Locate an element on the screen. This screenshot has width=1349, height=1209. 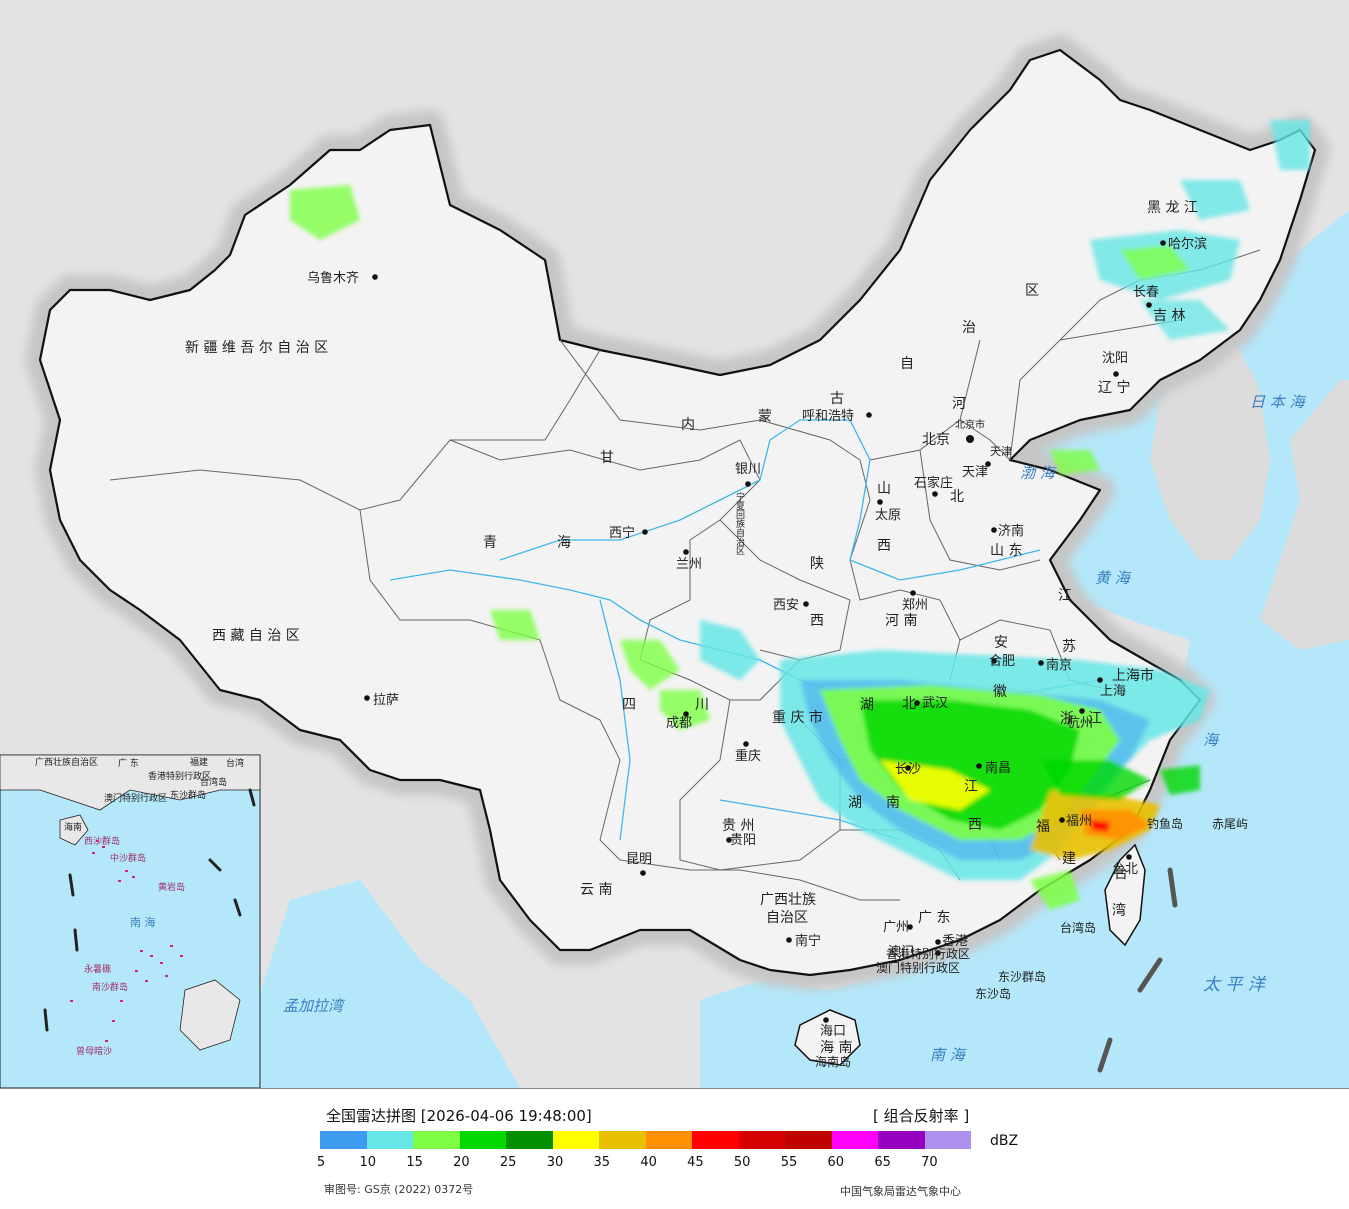
inset-taiwan: 台湾 is located at coordinates (235, 763).